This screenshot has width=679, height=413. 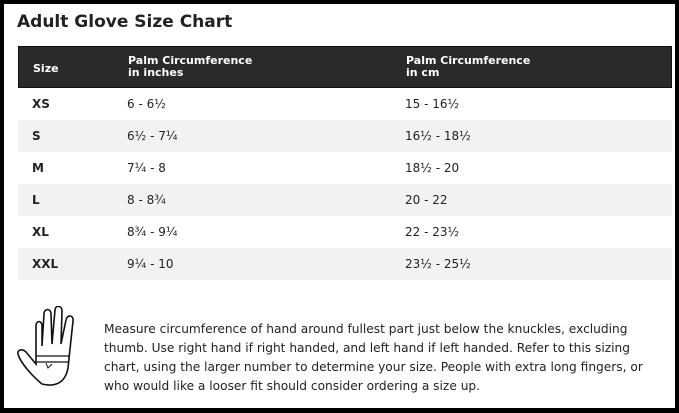 What do you see at coordinates (36, 200) in the screenshot?
I see `cell-size: L` at bounding box center [36, 200].